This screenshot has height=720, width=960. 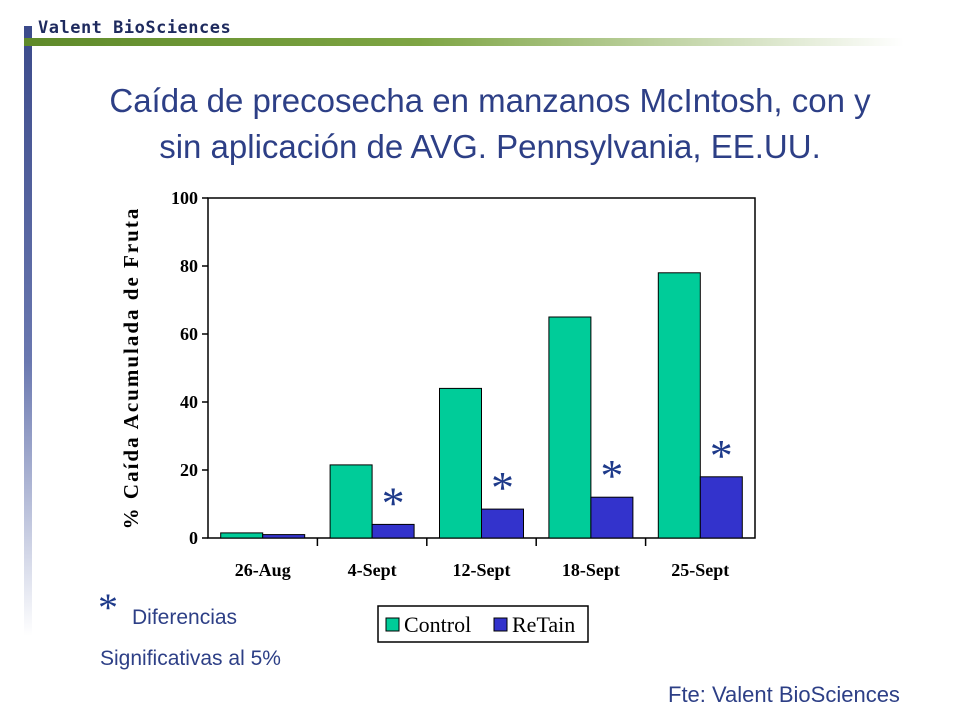 I want to click on legend-label-control: Control, so click(x=437, y=624).